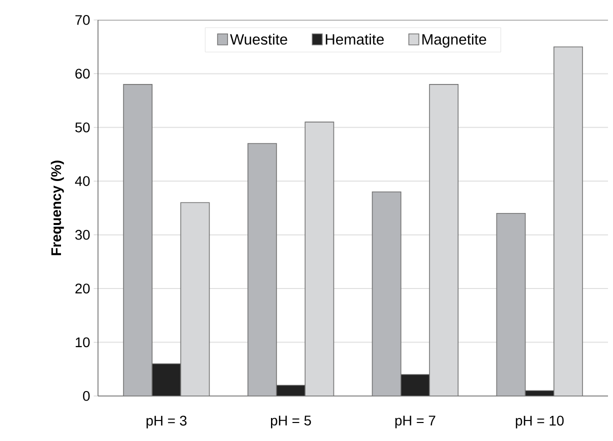 The width and height of the screenshot is (613, 441). Describe the element at coordinates (259, 39) in the screenshot. I see `legend-label: Wuestite` at that location.